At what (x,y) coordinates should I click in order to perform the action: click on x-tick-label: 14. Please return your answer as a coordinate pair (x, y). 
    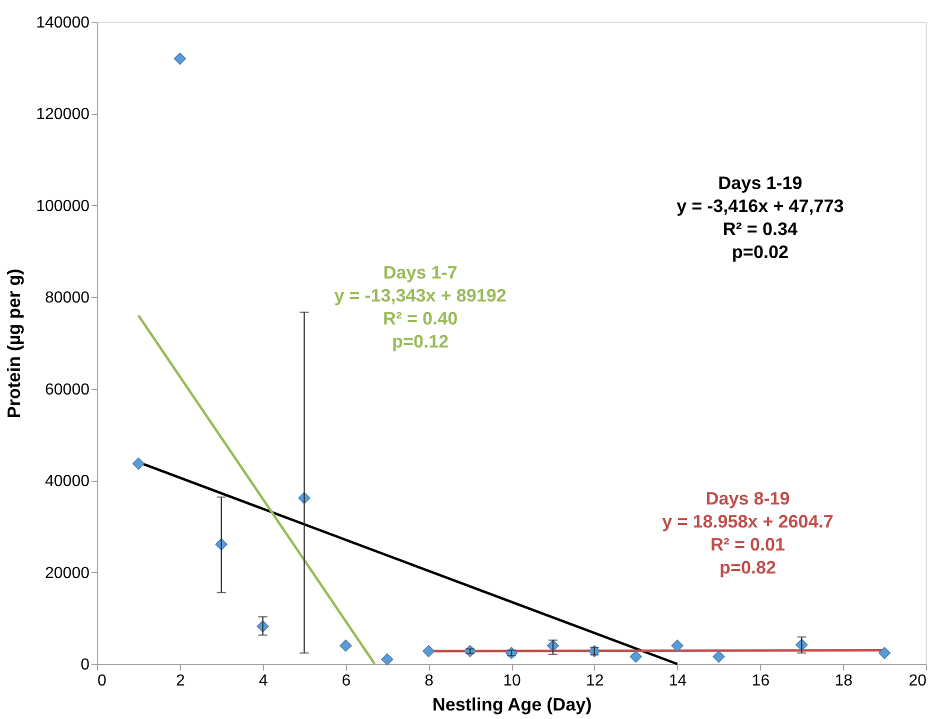
    Looking at the image, I should click on (677, 681).